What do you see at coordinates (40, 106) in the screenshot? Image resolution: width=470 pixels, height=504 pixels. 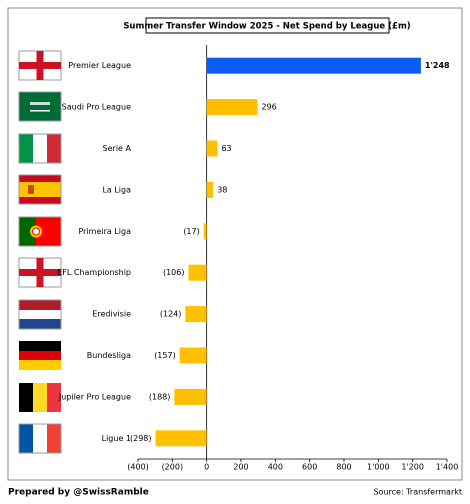 I see `flag-saudi` at bounding box center [40, 106].